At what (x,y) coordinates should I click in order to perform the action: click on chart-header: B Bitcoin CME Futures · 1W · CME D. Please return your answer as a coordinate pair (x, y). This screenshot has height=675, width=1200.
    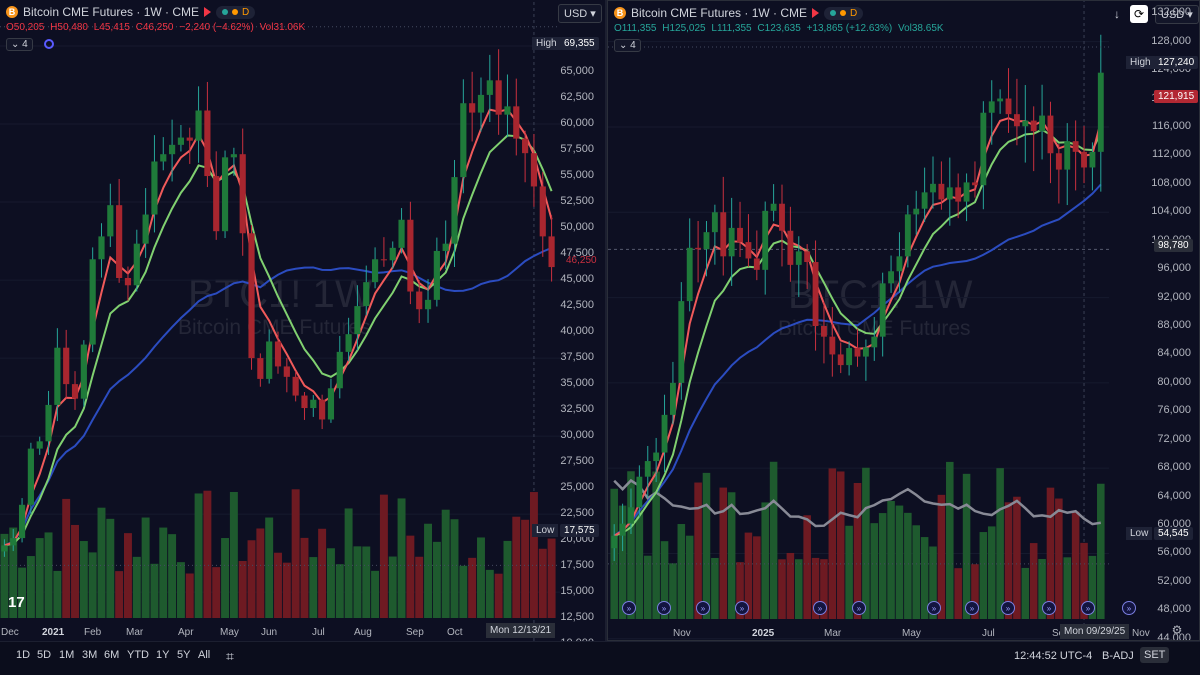
    Looking at the image, I should click on (131, 12).